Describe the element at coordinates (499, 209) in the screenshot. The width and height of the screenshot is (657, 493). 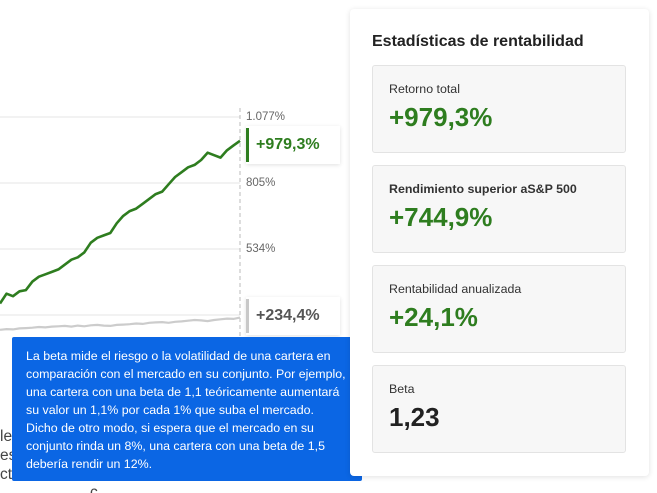
I see `stat-card-outperformance: Rendimiento superior aS&P 500 +744,9%` at that location.